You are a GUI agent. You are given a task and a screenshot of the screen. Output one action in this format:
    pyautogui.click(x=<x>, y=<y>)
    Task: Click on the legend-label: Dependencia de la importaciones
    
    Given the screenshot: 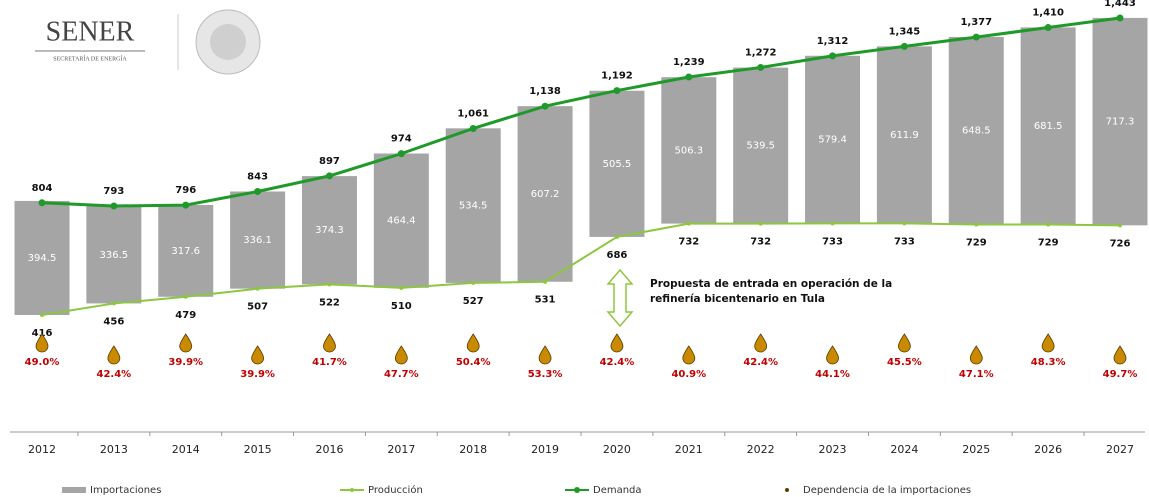 What is the action you would take?
    pyautogui.click(x=887, y=490)
    